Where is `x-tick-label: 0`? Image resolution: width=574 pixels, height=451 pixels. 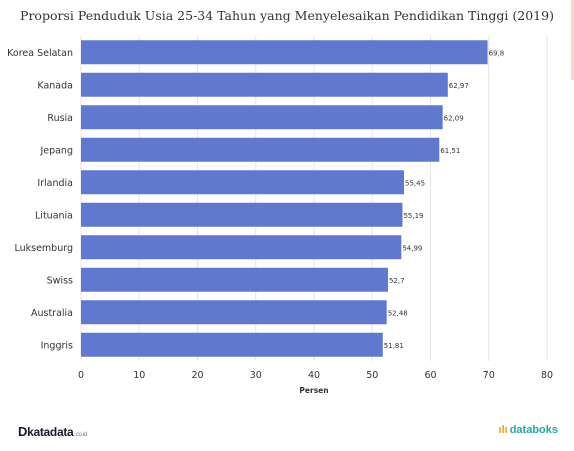 x-tick-label: 0 is located at coordinates (81, 375).